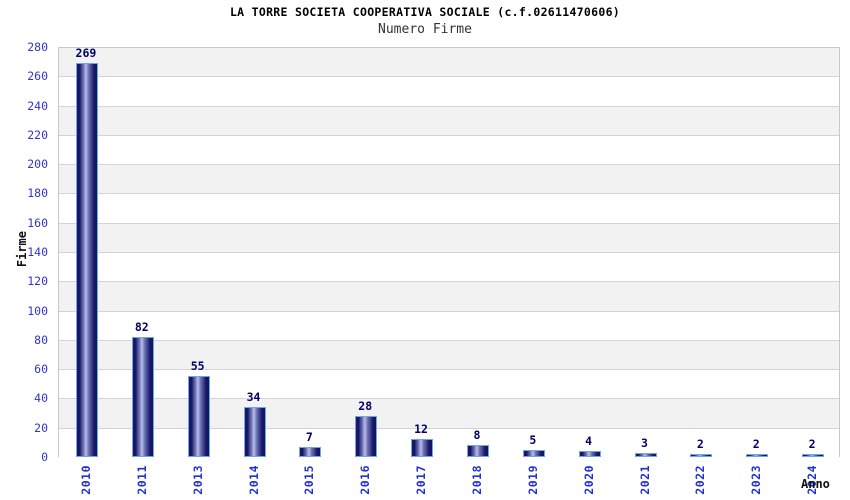 This screenshot has height=500, width=850. I want to click on x-tick-label: 2015, so click(309, 480).